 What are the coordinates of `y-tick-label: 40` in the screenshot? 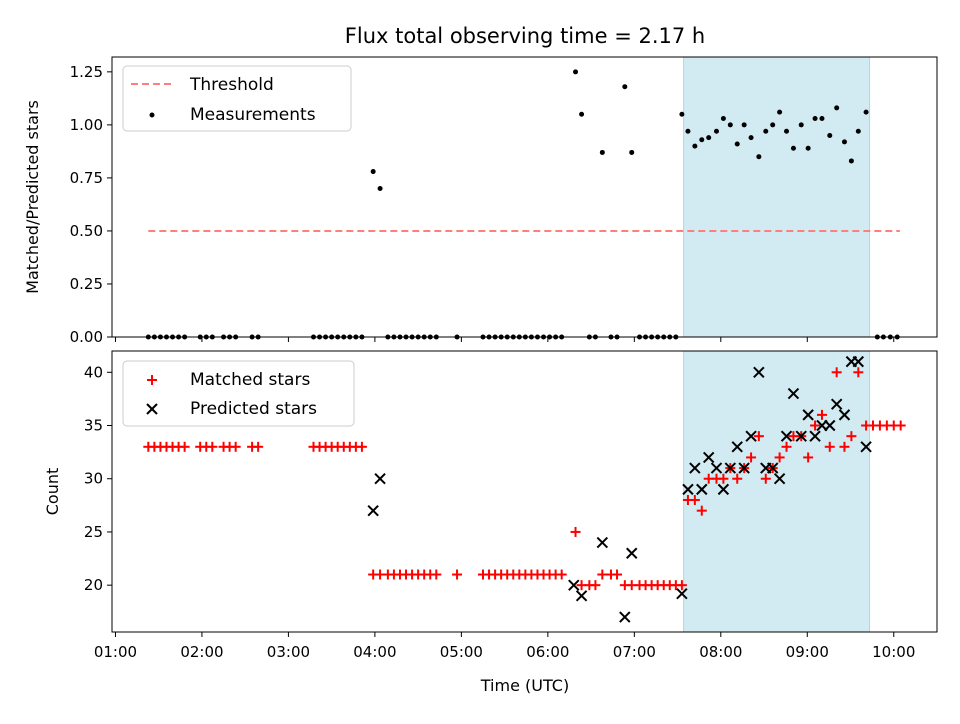 It's located at (93, 372).